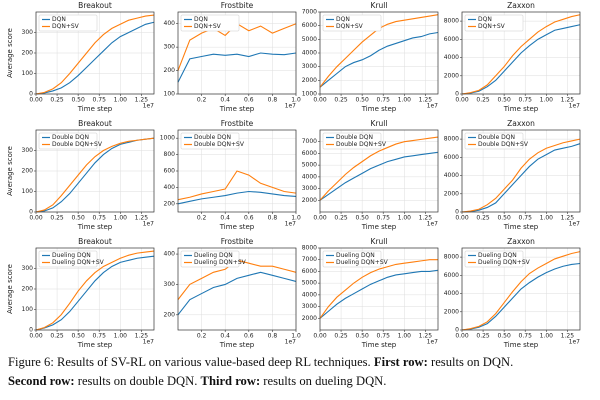  I want to click on y-tick-label: 2000, so click(451, 193).